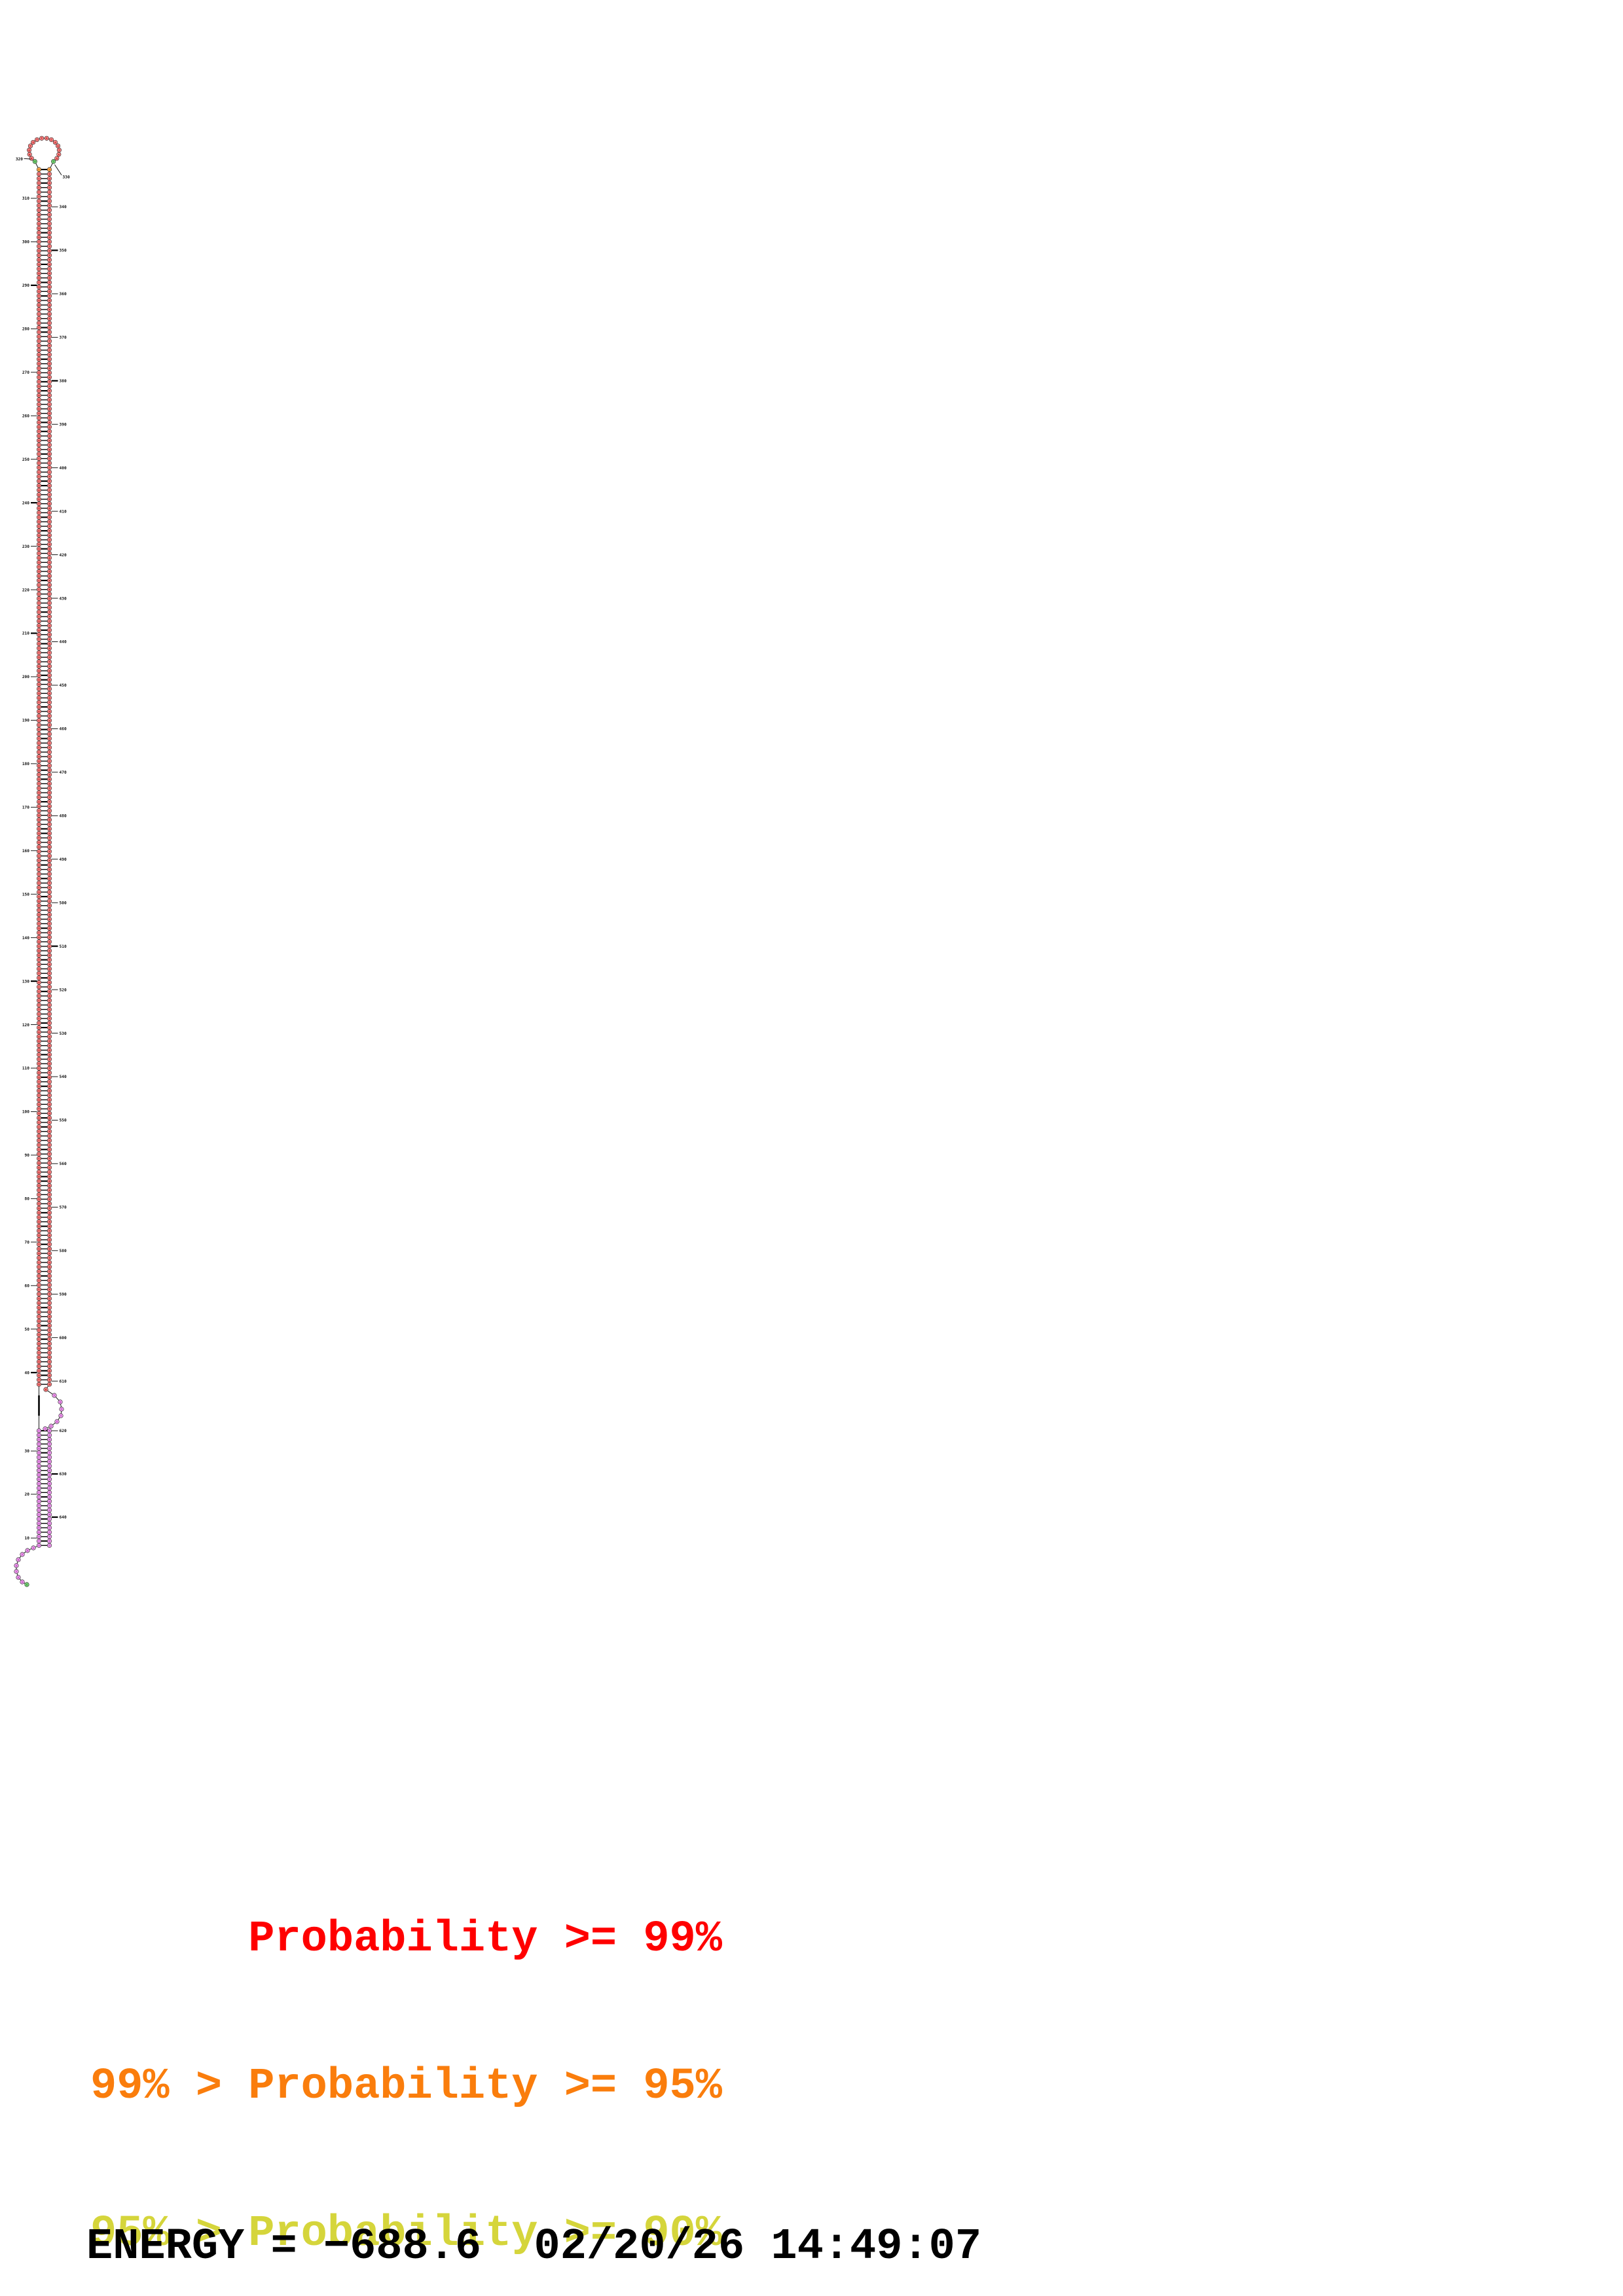 This screenshot has height=2296, width=1623. I want to click on svg-text: 20, so click(27, 1494).